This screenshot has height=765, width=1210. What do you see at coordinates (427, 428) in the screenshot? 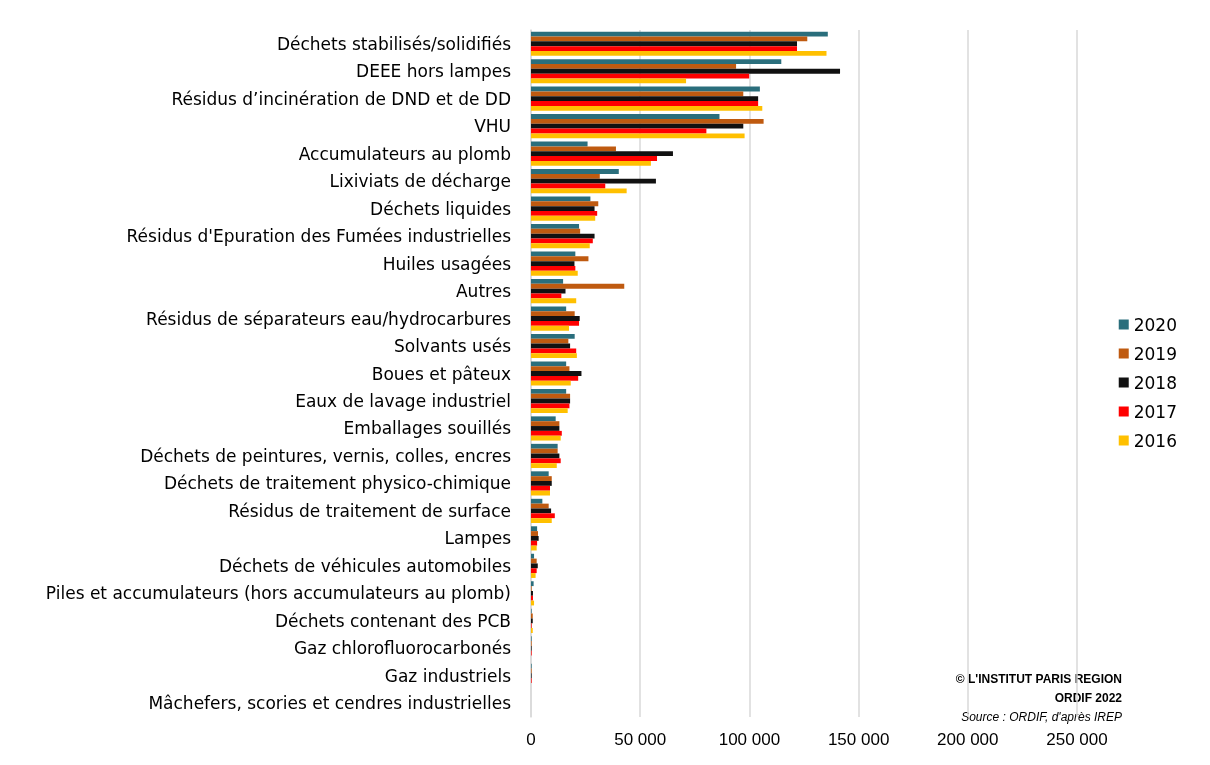
I see `y-tick-label: Emballages souillés` at bounding box center [427, 428].